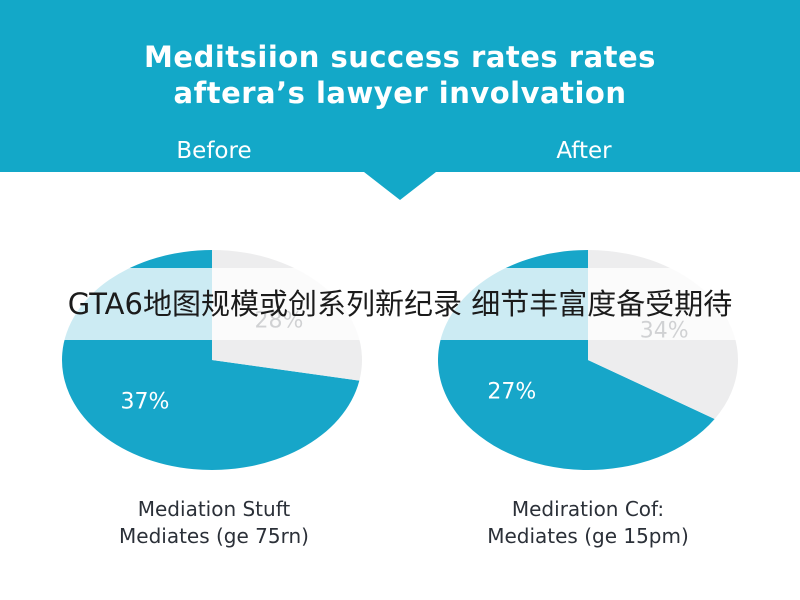  What do you see at coordinates (214, 536) in the screenshot?
I see `before-caption-line-2: Mediates (ge 75rn)` at bounding box center [214, 536].